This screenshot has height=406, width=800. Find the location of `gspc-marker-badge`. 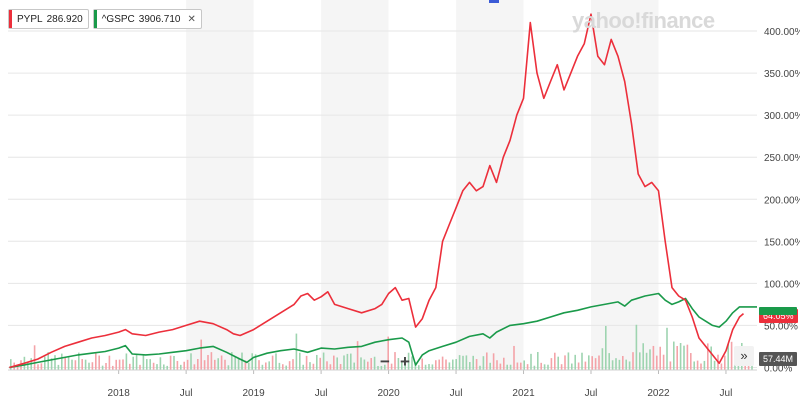

gspc-marker-badge is located at coordinates (778, 311).